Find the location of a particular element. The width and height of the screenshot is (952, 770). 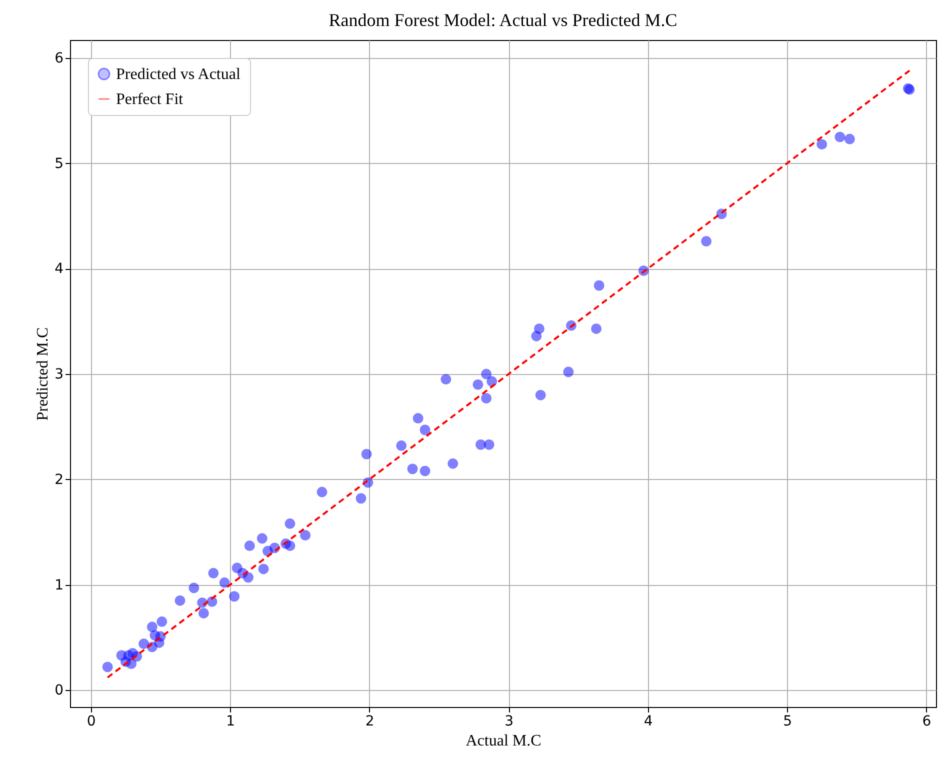

x-tick-label: 0 is located at coordinates (91, 722).